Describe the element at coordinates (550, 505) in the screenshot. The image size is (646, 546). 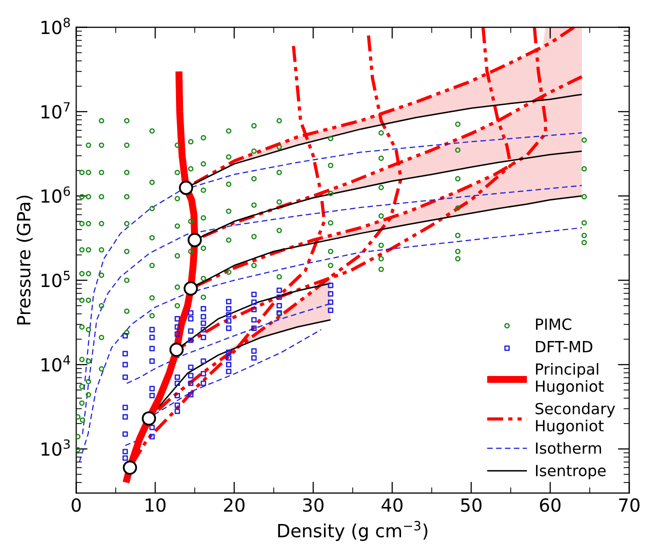
I see `x-tick-label: 60` at that location.